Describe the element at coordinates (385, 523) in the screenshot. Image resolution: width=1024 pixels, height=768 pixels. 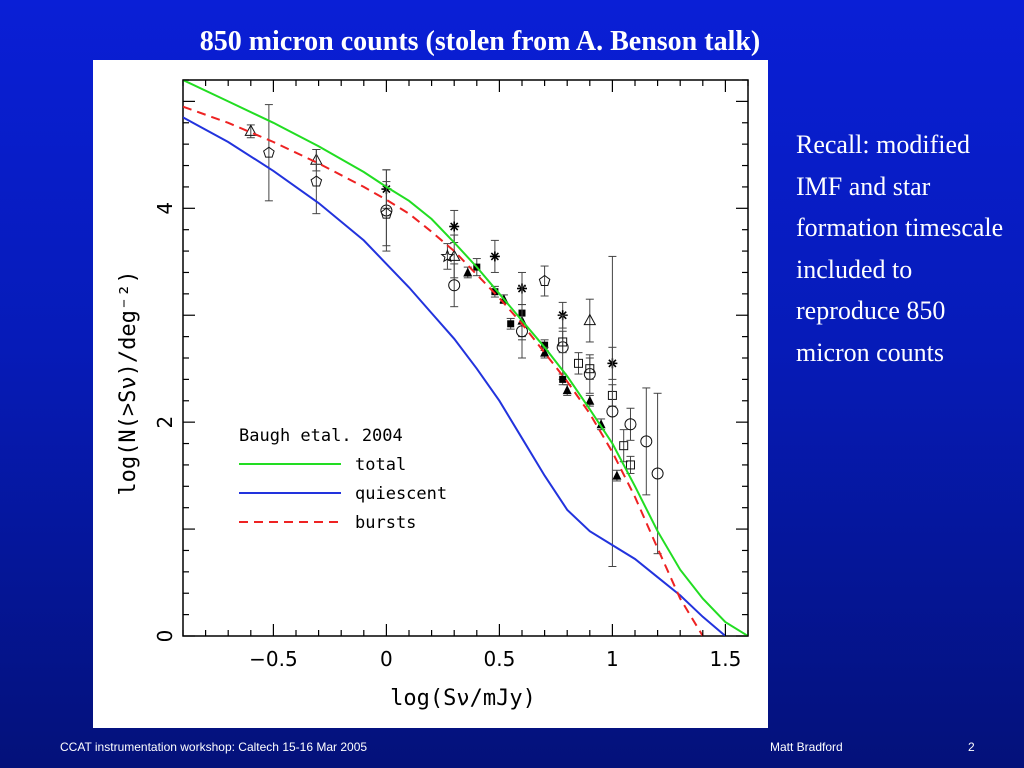
I see `legend-label-bursts: bursts` at that location.